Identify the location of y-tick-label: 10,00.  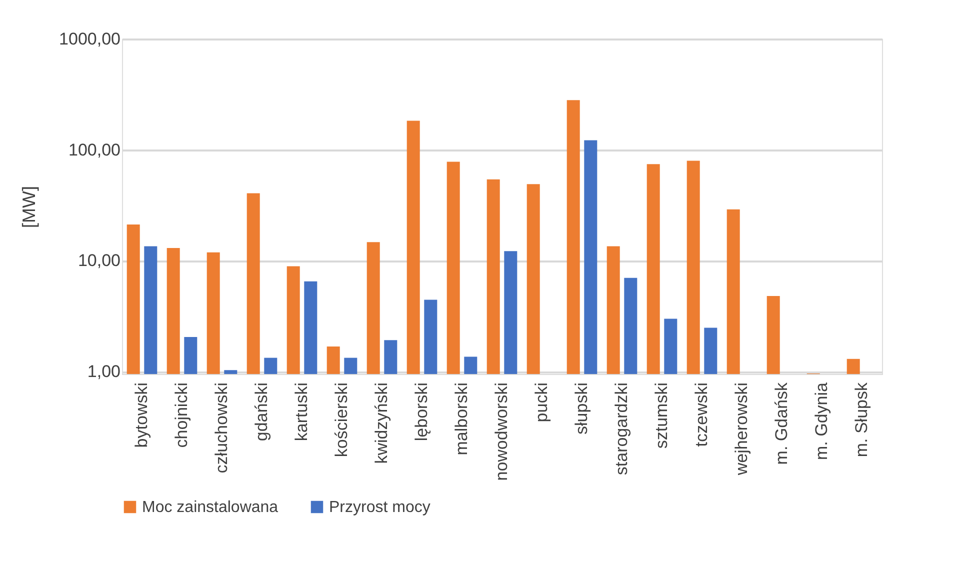
(99, 260).